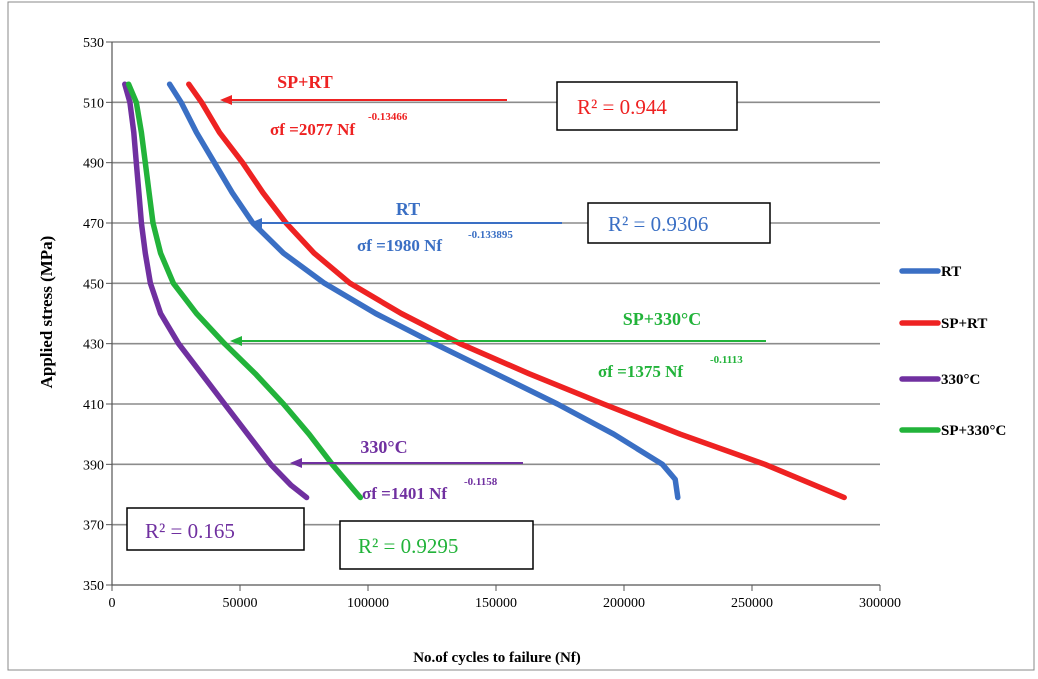  Describe the element at coordinates (368, 603) in the screenshot. I see `x-tick-label: 100000` at that location.